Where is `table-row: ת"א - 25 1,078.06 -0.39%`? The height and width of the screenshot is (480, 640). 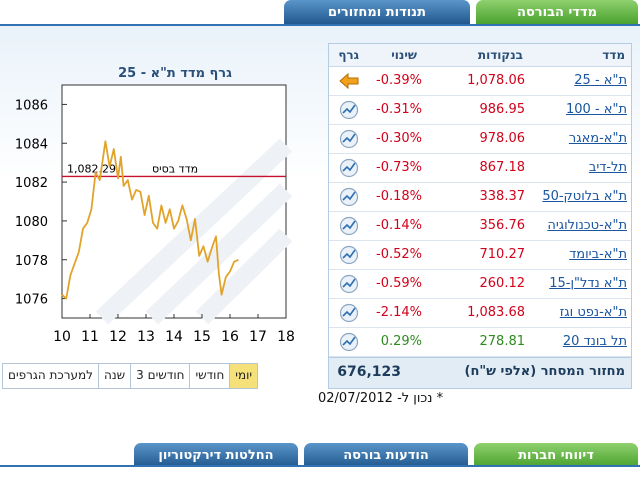
table-row: ת"א - 25 1,078.06 -0.39% is located at coordinates (480, 81).